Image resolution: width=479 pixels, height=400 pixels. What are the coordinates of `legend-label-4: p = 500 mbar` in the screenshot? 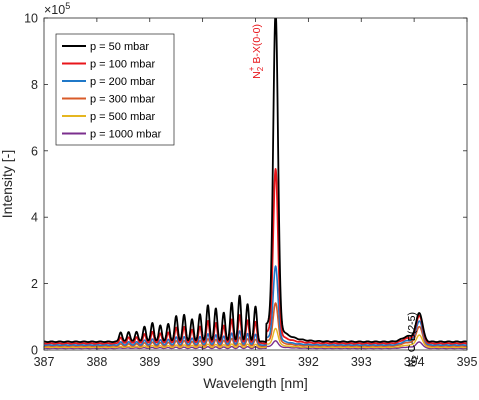 It's located at (122, 117).